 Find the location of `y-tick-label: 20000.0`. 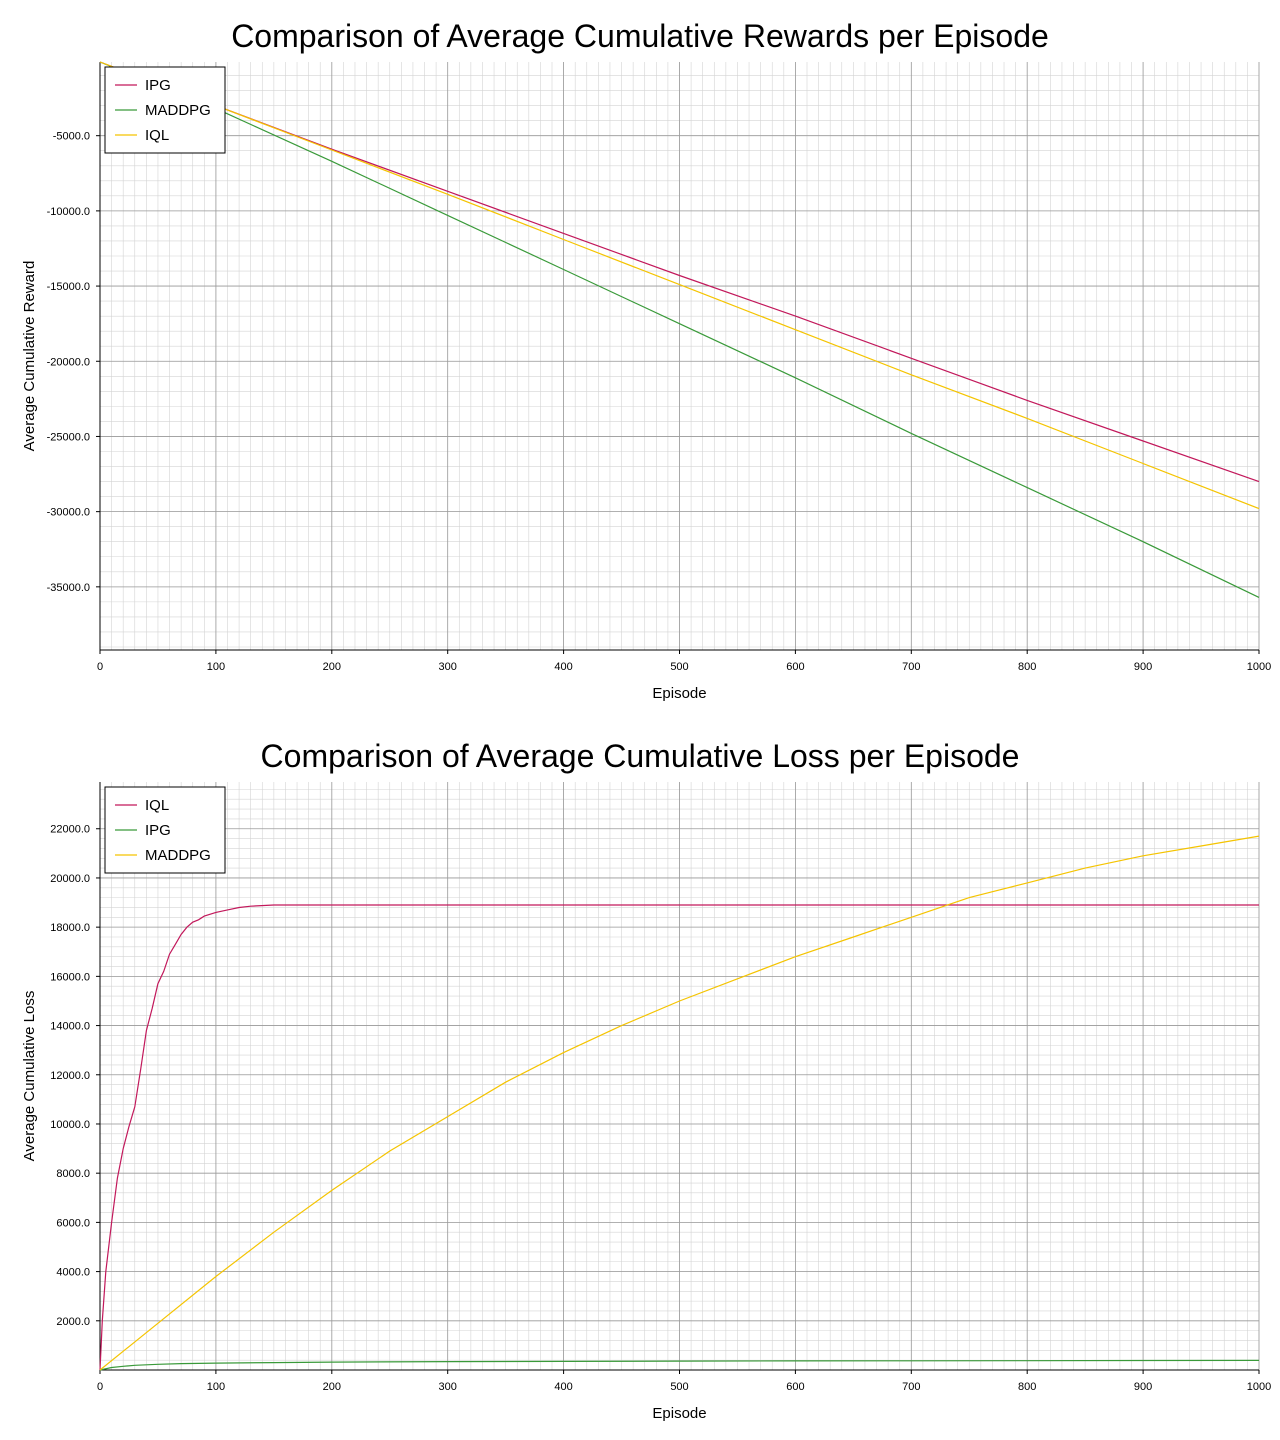

y-tick-label: 20000.0 is located at coordinates (70, 879).